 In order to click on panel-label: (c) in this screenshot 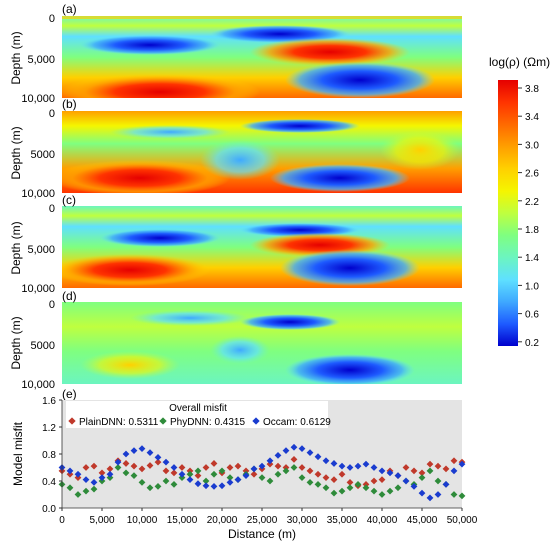, I will do `click(69, 200)`.